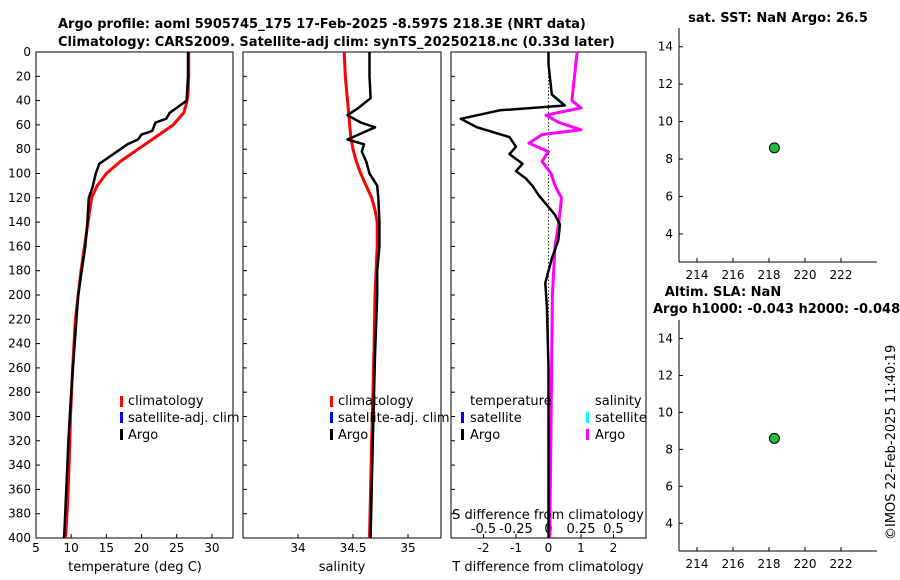 Image resolution: width=900 pixels, height=580 pixels. Describe the element at coordinates (767, 155) in the screenshot. I see `sst-map-panel: 214 216 218 220 222 4 6 8 10 12 14` at that location.